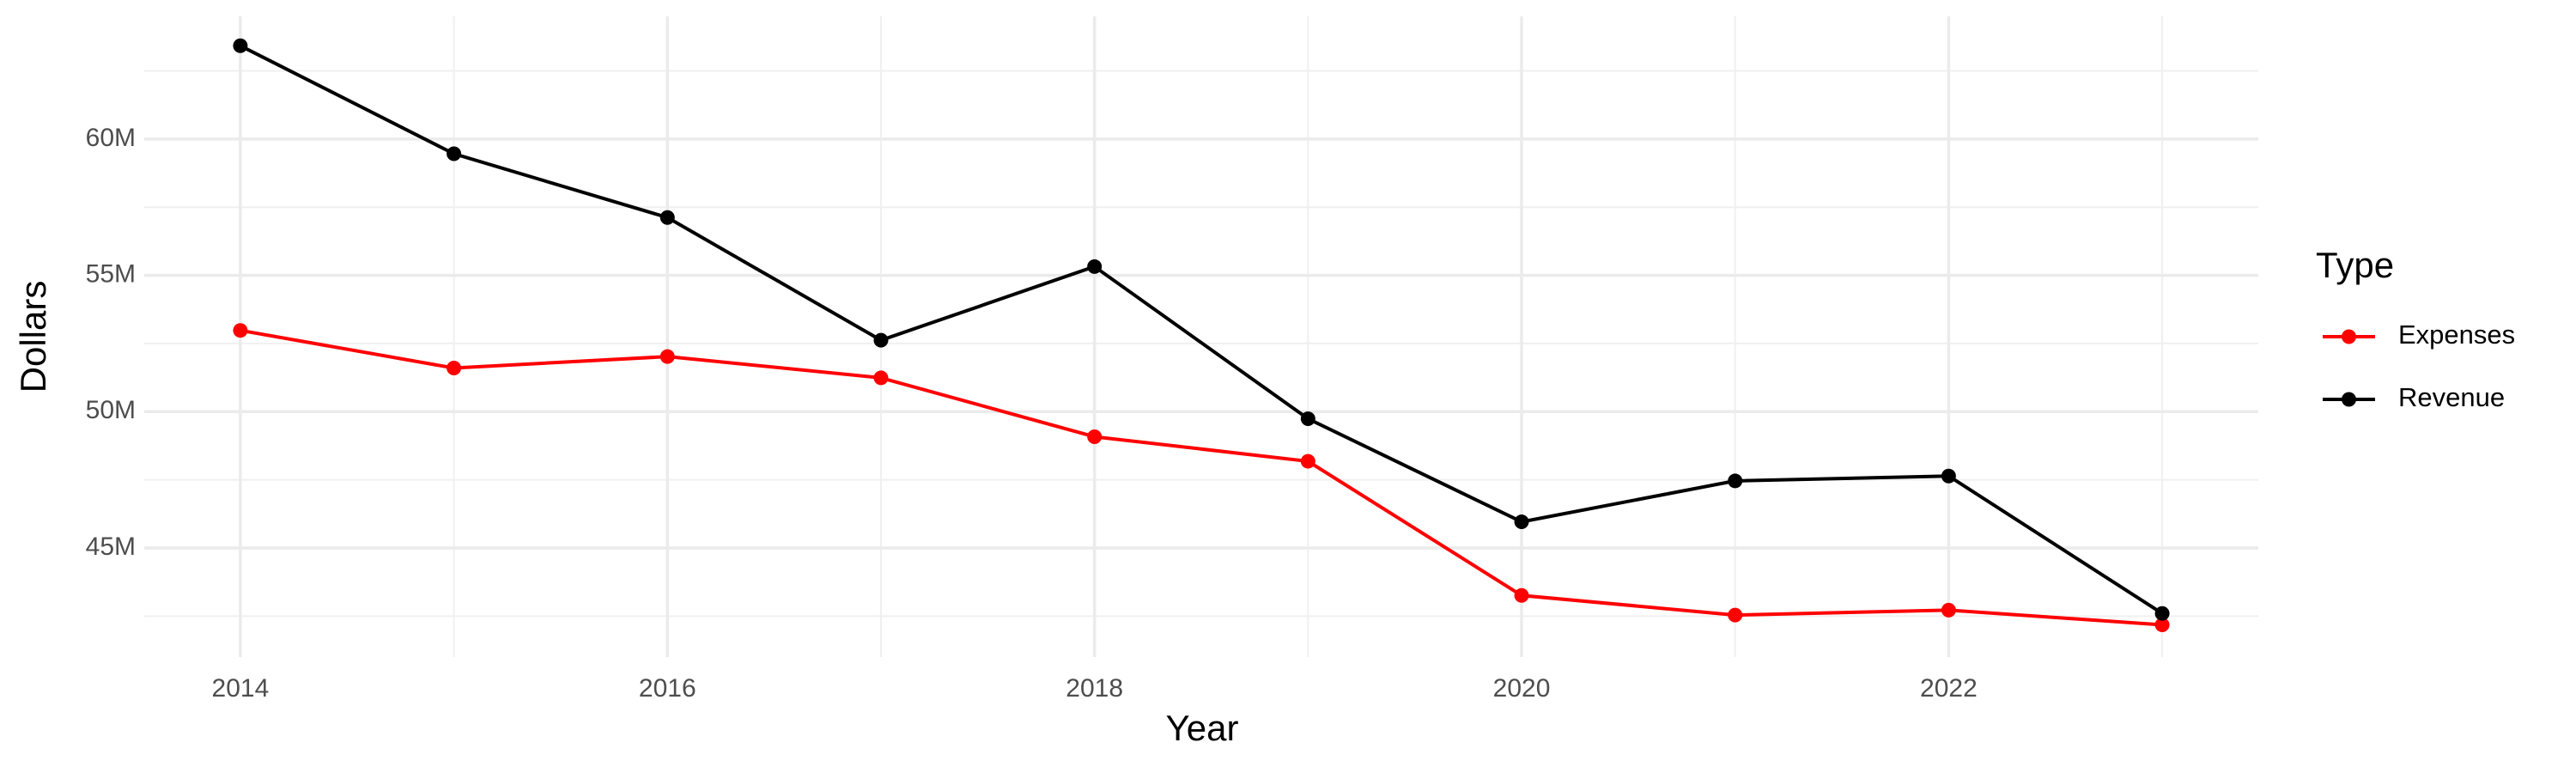 The width and height of the screenshot is (2576, 773). What do you see at coordinates (1094, 688) in the screenshot?
I see `x-tick-label: 2018` at bounding box center [1094, 688].